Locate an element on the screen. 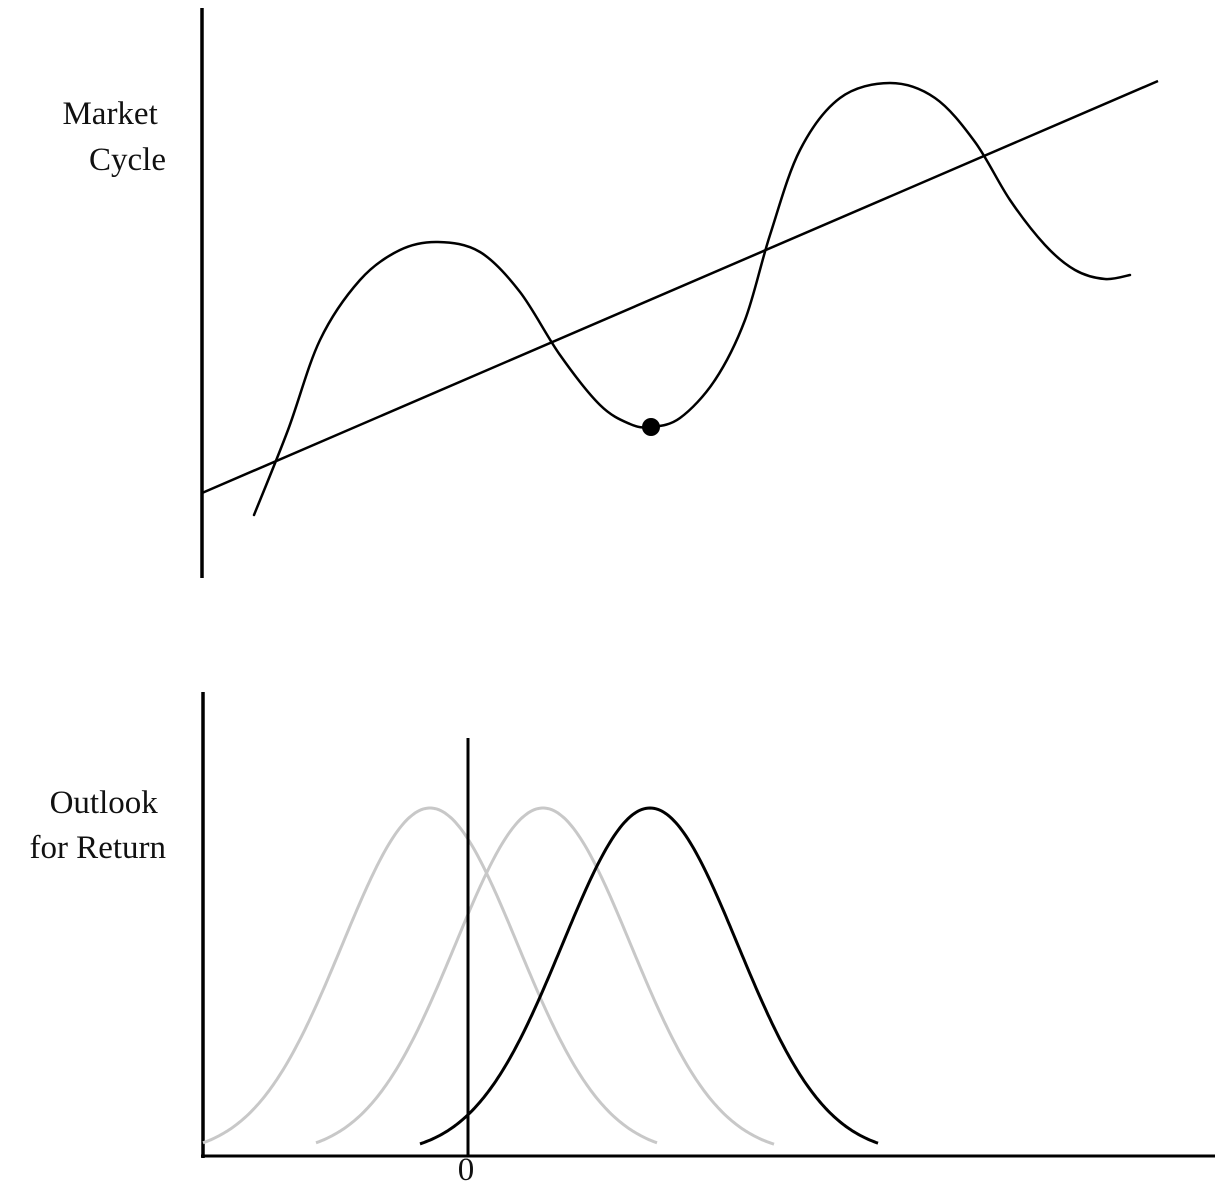 This screenshot has width=1215, height=1191. current-return-distribution is located at coordinates (649, 976).